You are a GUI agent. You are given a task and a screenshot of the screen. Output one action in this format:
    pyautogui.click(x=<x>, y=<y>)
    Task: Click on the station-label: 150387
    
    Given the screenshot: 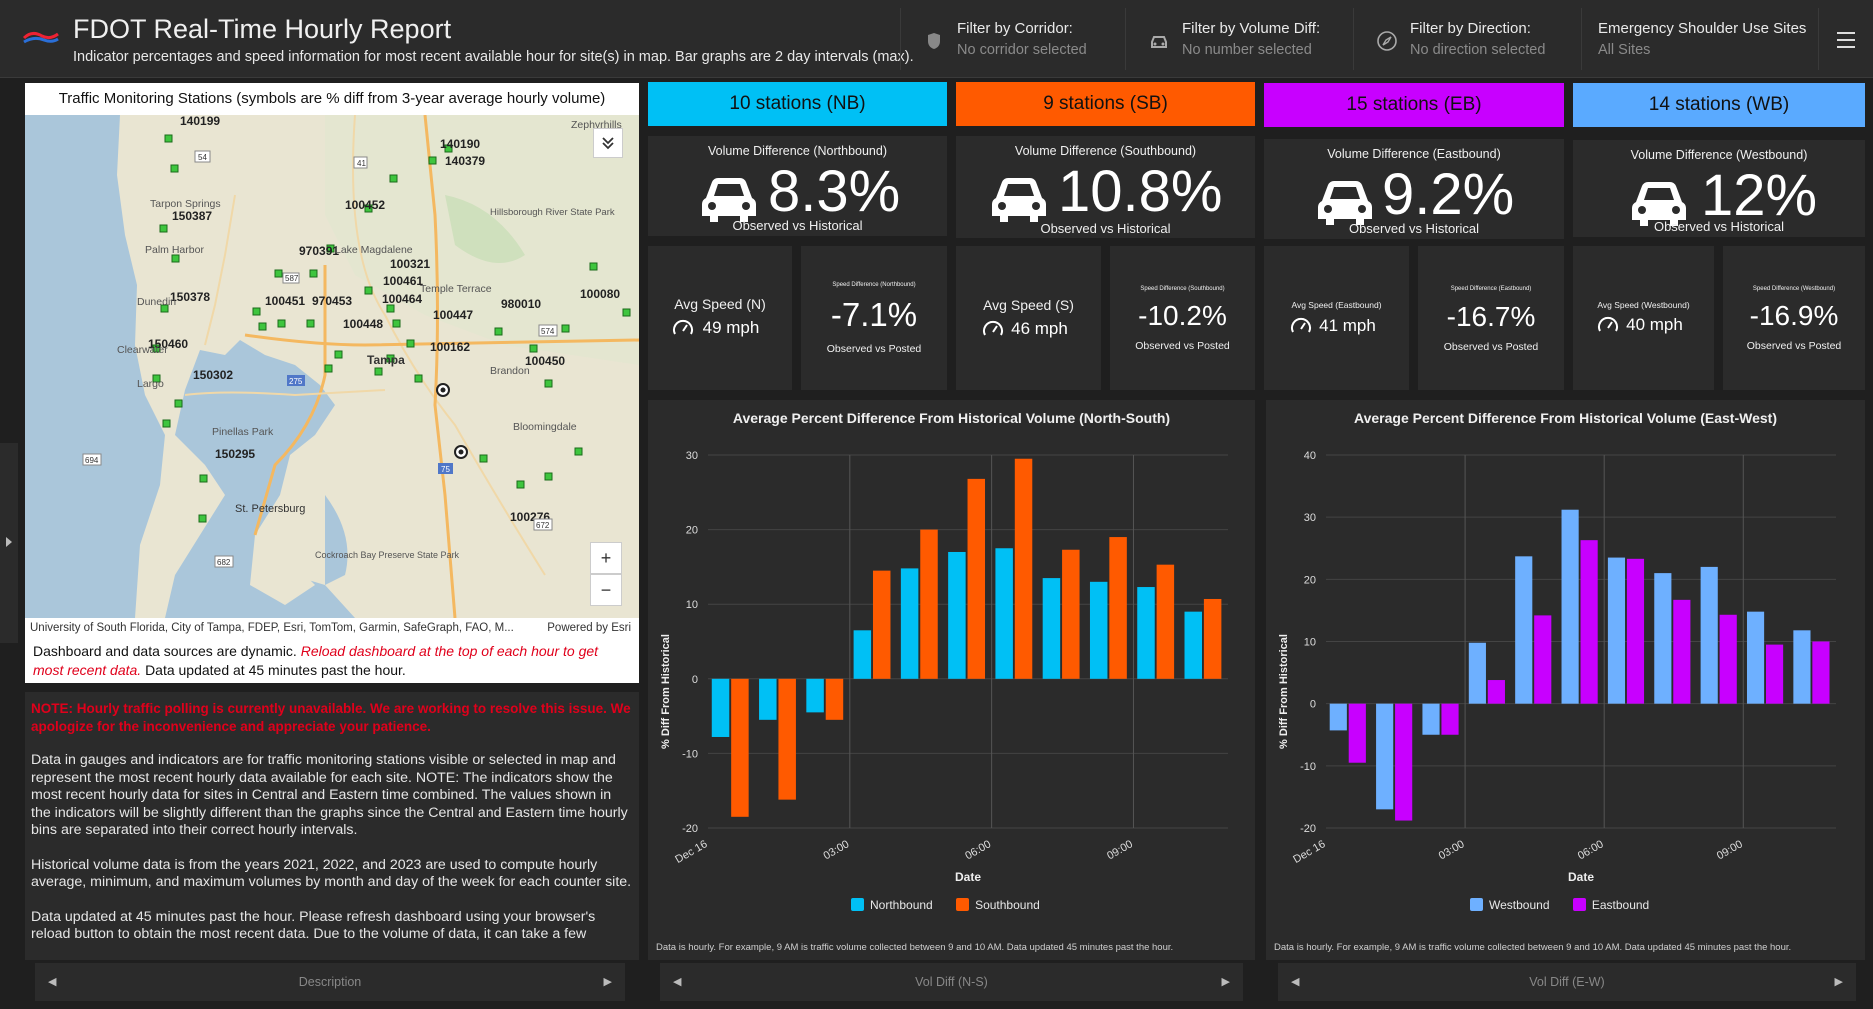 What is the action you would take?
    pyautogui.click(x=192, y=216)
    